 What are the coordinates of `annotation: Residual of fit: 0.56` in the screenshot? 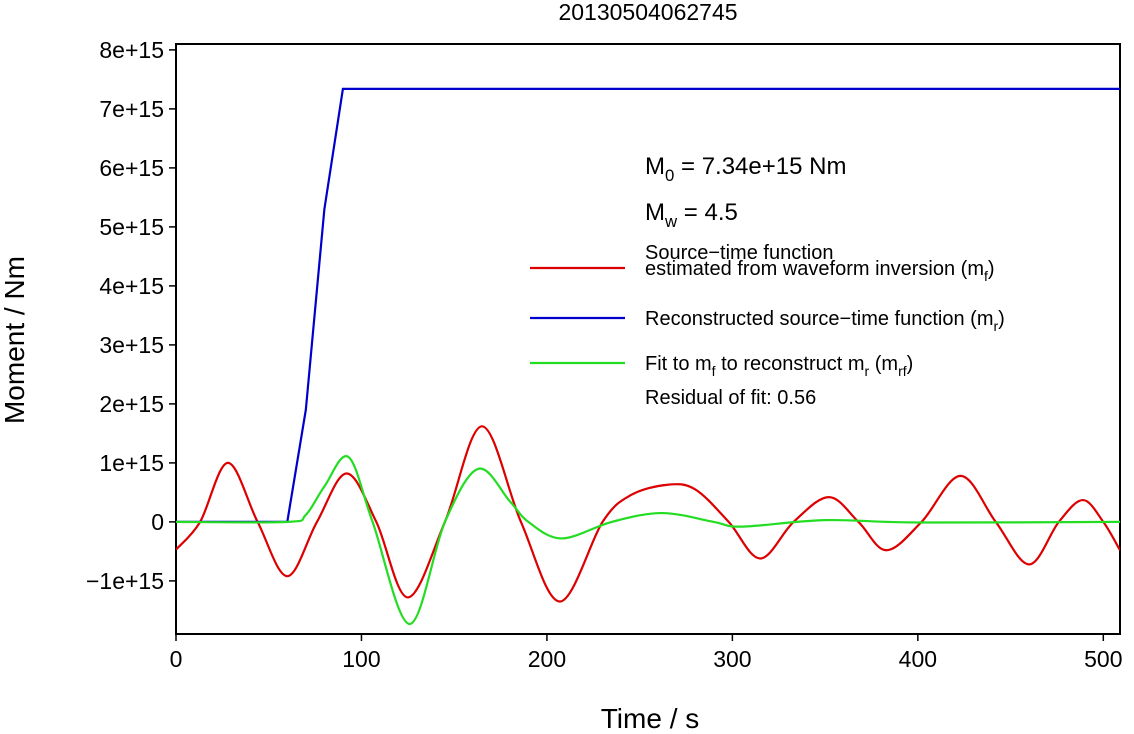 It's located at (730, 398).